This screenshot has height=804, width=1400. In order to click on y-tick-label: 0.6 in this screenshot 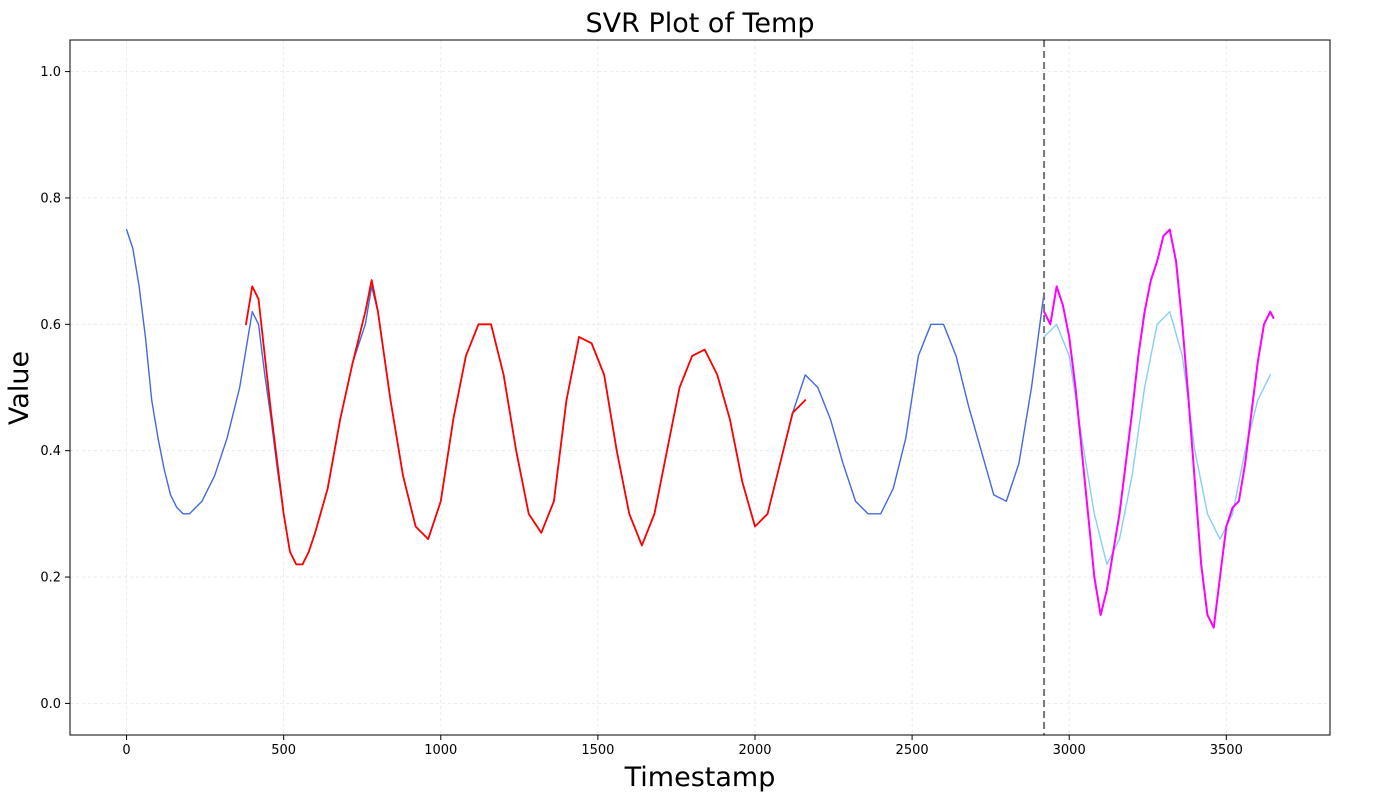, I will do `click(50, 325)`.